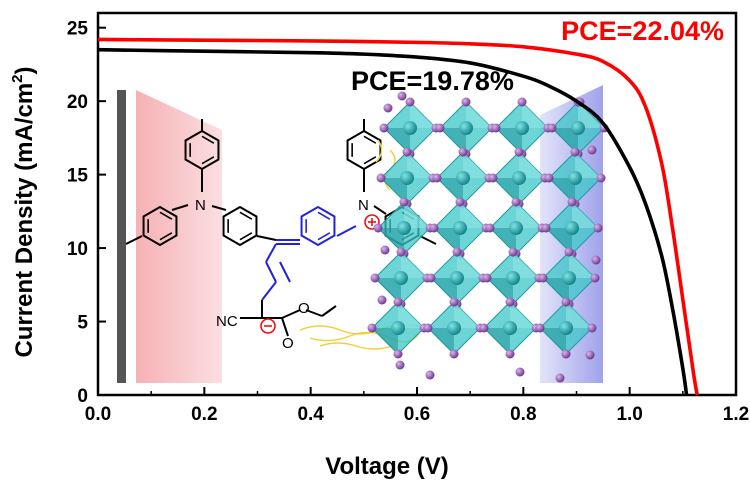 Image resolution: width=750 pixels, height=485 pixels. What do you see at coordinates (77, 102) in the screenshot?
I see `y-tick-label: 20` at bounding box center [77, 102].